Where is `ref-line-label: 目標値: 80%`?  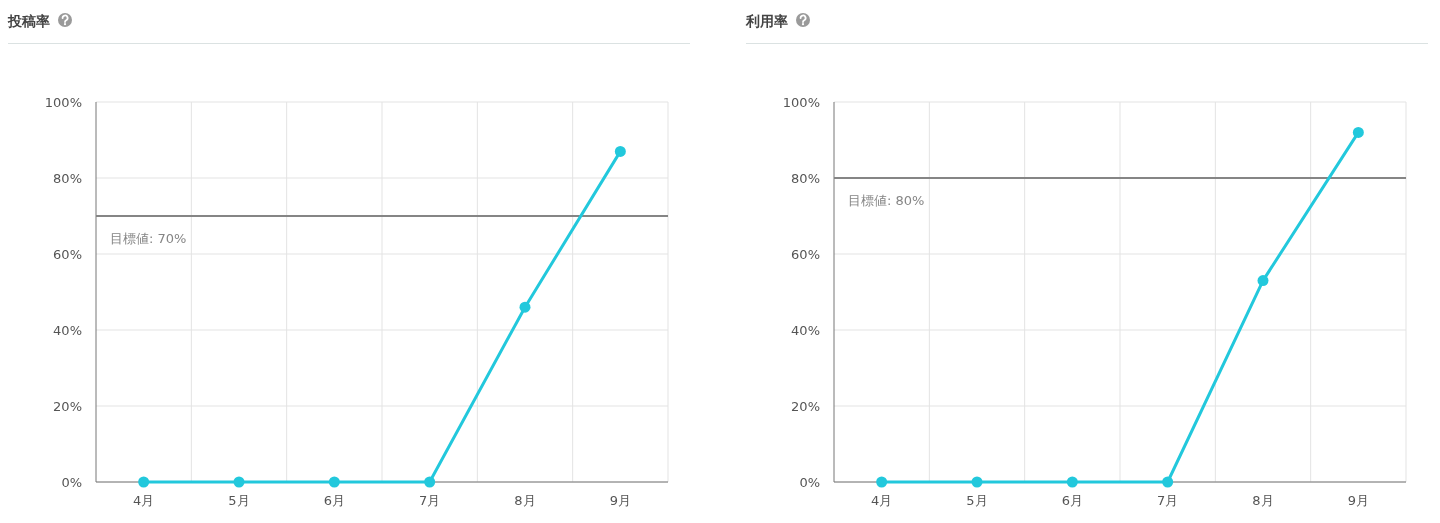 ref-line-label: 目標値: 80% is located at coordinates (886, 200).